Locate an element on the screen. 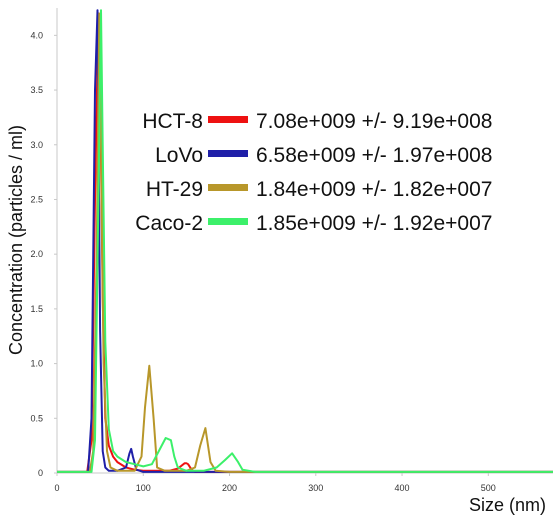  y-tick-label: 1.0 is located at coordinates (36, 364).